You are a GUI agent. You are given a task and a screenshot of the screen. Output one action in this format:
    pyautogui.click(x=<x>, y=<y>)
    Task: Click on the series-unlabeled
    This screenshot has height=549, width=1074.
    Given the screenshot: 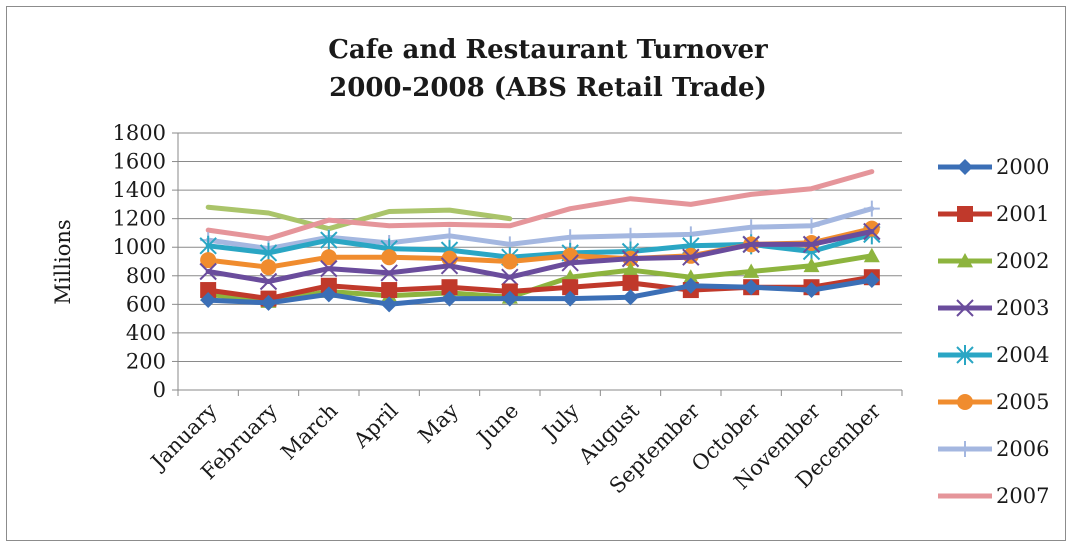 What is the action you would take?
    pyautogui.click(x=359, y=218)
    